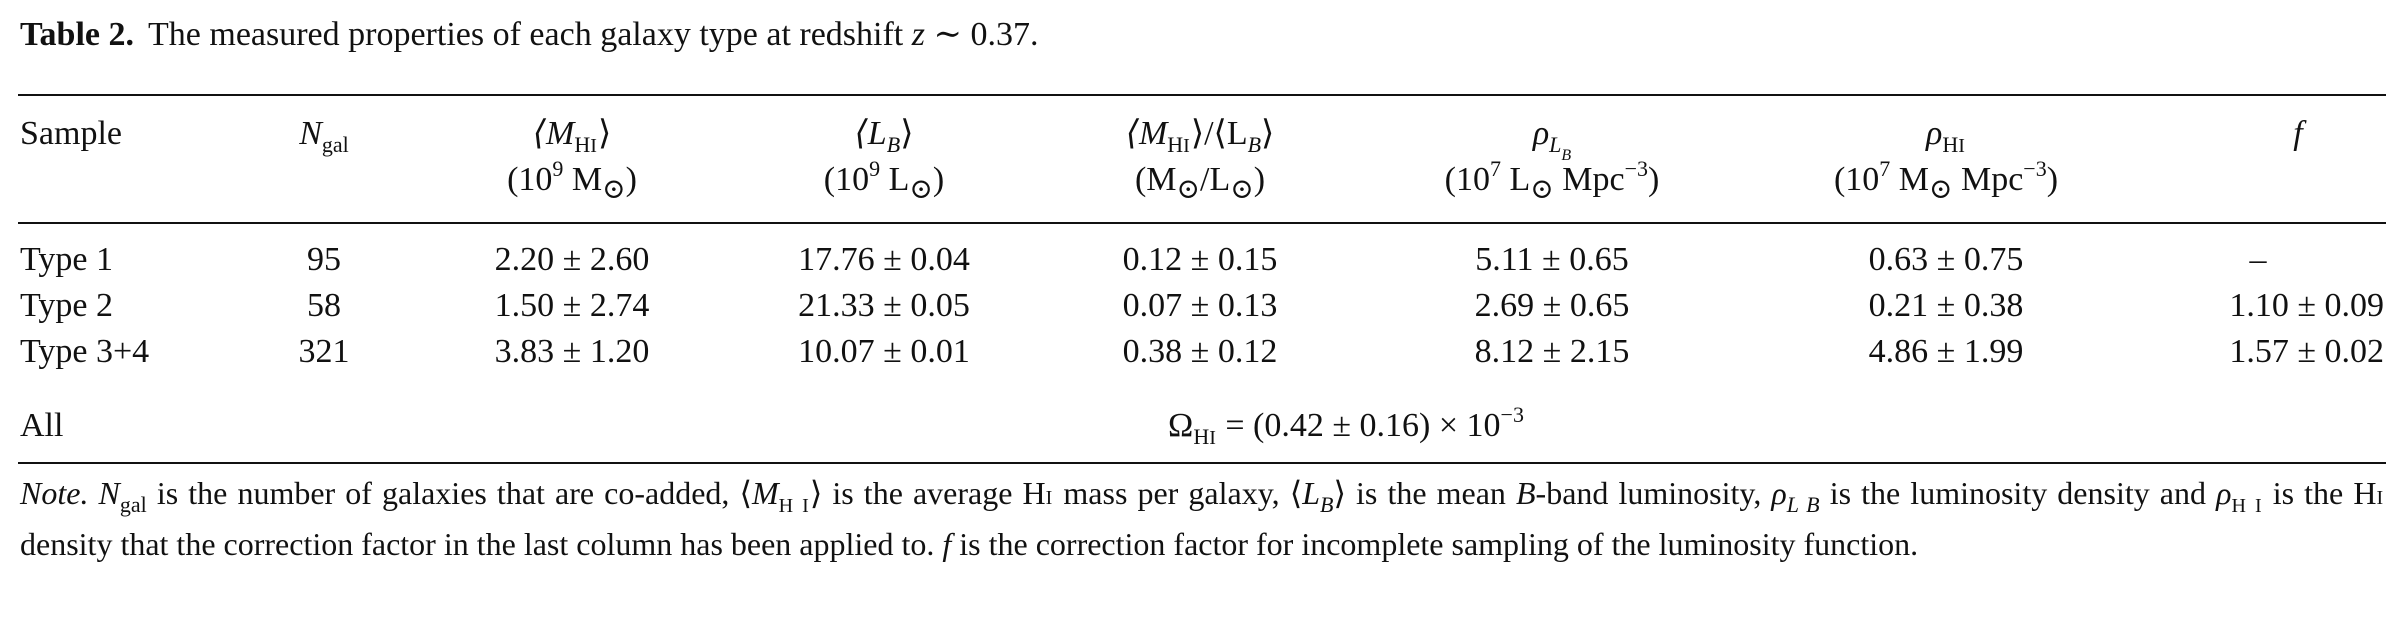 The width and height of the screenshot is (2402, 624). Describe the element at coordinates (572, 351) in the screenshot. I see `cell-mean-hi-mass: 3.83 ± 1.20` at that location.